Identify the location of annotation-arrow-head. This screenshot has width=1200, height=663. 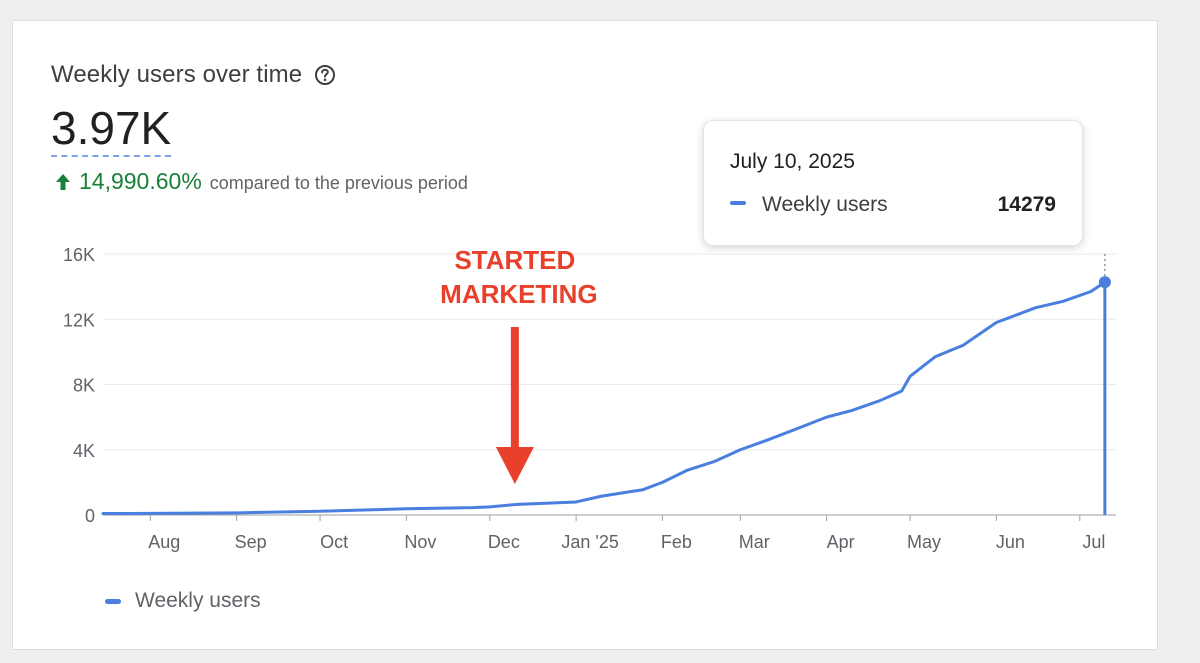
(514, 465).